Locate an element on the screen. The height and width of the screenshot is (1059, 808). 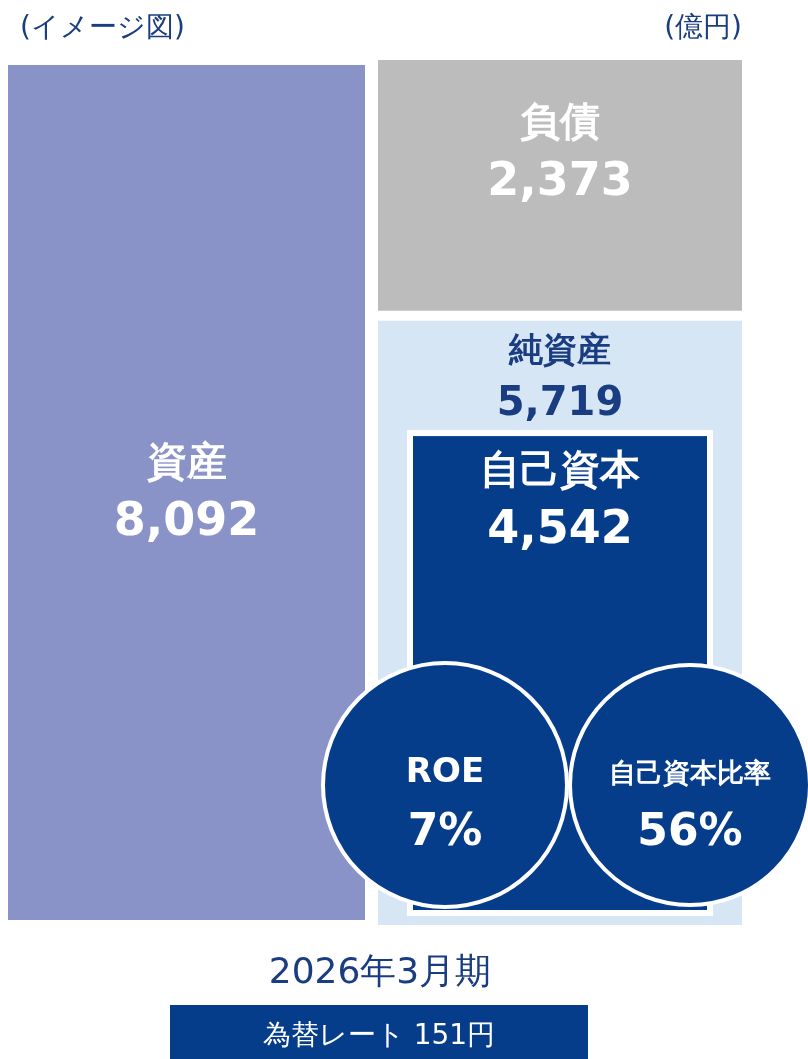
data-label: 2,373 is located at coordinates (560, 179).